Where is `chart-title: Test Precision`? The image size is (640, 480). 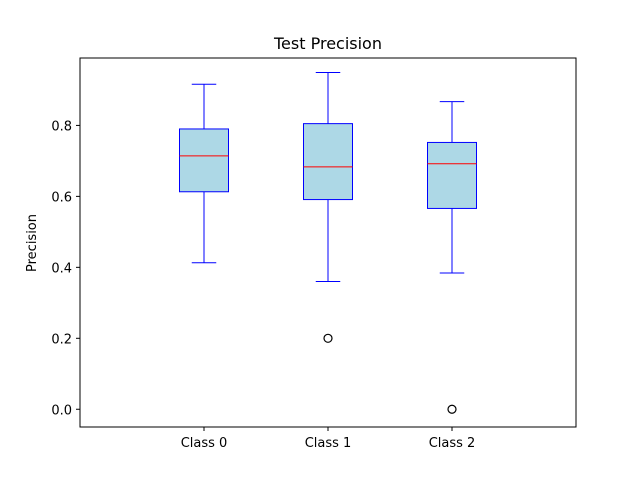 chart-title: Test Precision is located at coordinates (327, 43).